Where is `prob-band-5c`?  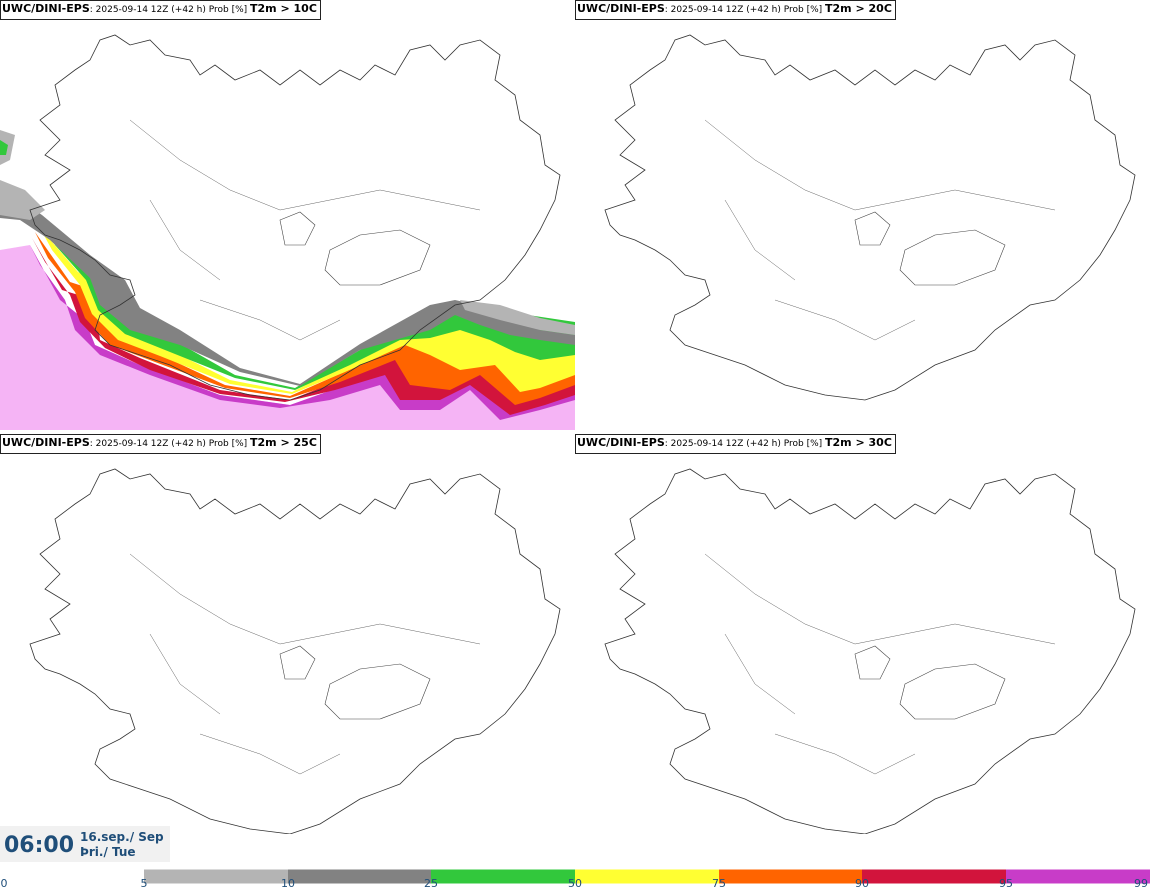
prob-band-5c is located at coordinates (517, 317).